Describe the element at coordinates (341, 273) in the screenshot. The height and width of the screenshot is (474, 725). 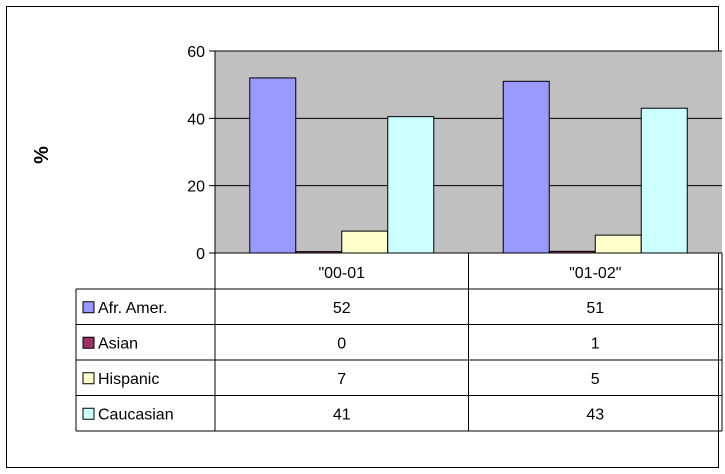
I see `category-label: "00-01` at that location.